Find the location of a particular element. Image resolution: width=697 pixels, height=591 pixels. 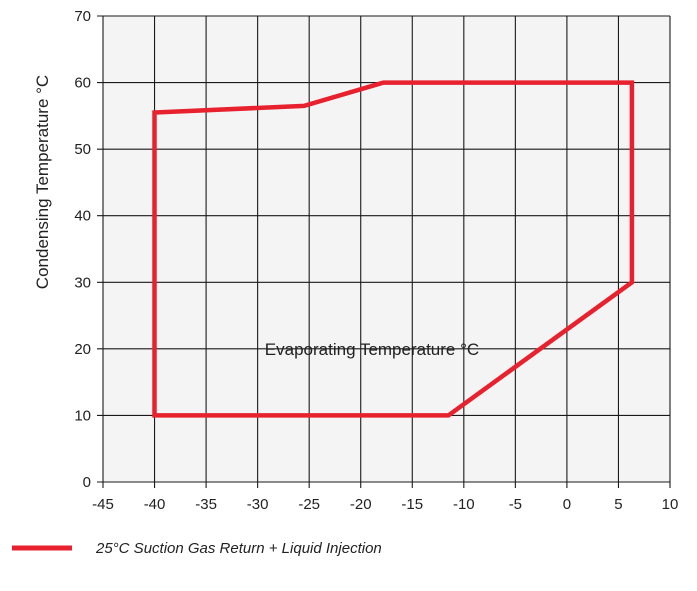

x-tick-label: -40 is located at coordinates (155, 504).